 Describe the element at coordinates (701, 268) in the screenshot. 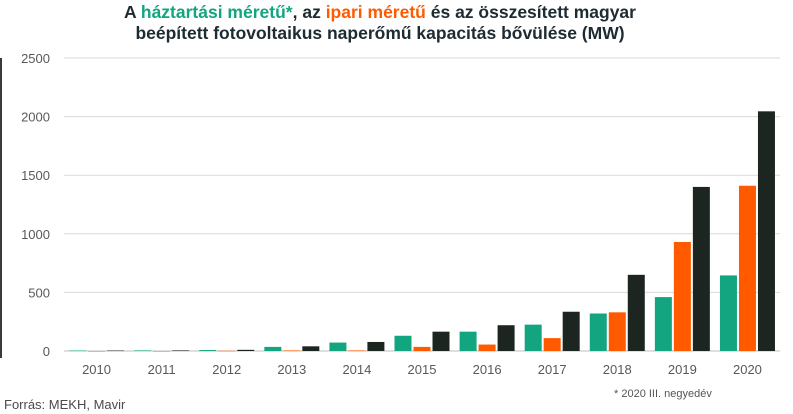

I see `bar-total-2019` at that location.